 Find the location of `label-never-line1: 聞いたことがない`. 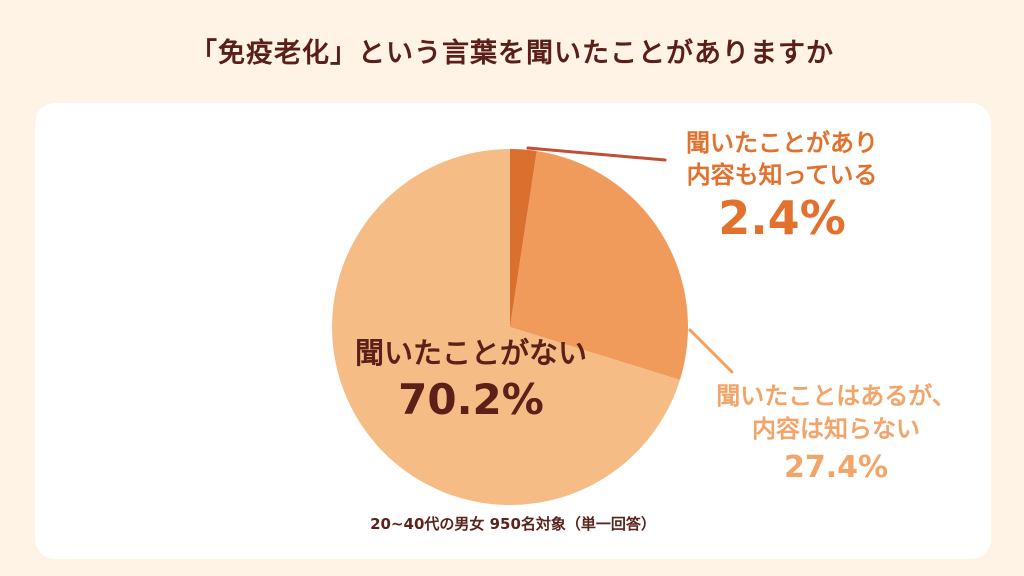

label-never-line1: 聞いたことがない is located at coordinates (470, 353).